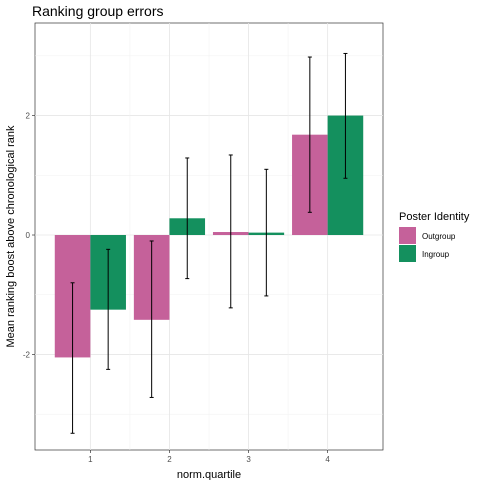 The width and height of the screenshot is (480, 480). Describe the element at coordinates (28, 116) in the screenshot. I see `y-tick-label: 2` at that location.